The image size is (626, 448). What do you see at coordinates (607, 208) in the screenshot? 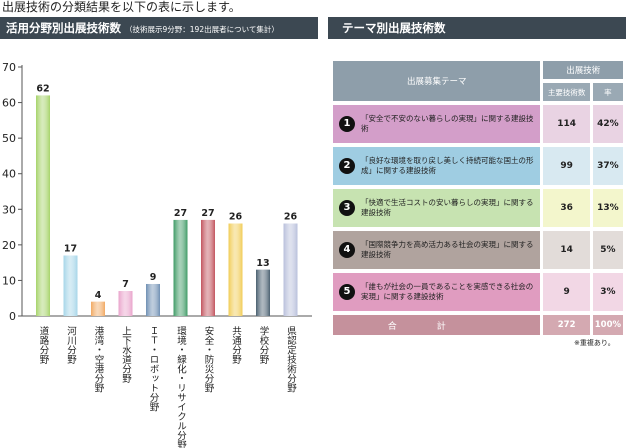
I see `rate-cell: 13%` at bounding box center [607, 208].